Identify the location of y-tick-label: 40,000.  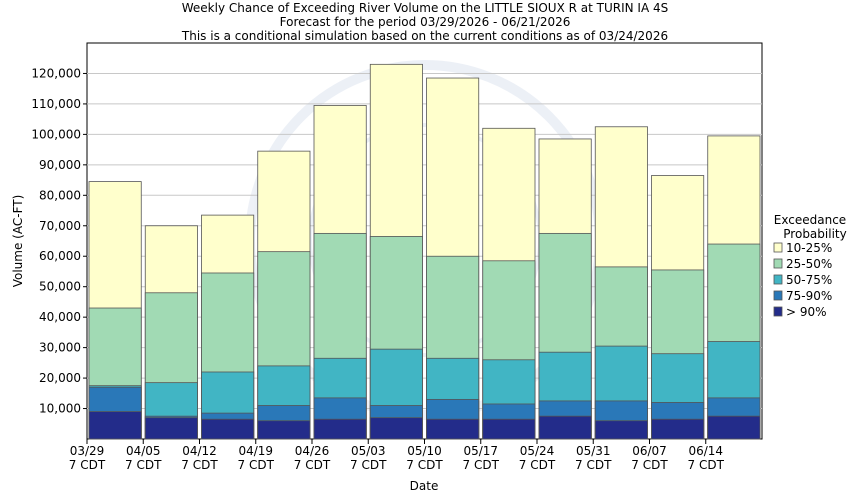
(60, 317).